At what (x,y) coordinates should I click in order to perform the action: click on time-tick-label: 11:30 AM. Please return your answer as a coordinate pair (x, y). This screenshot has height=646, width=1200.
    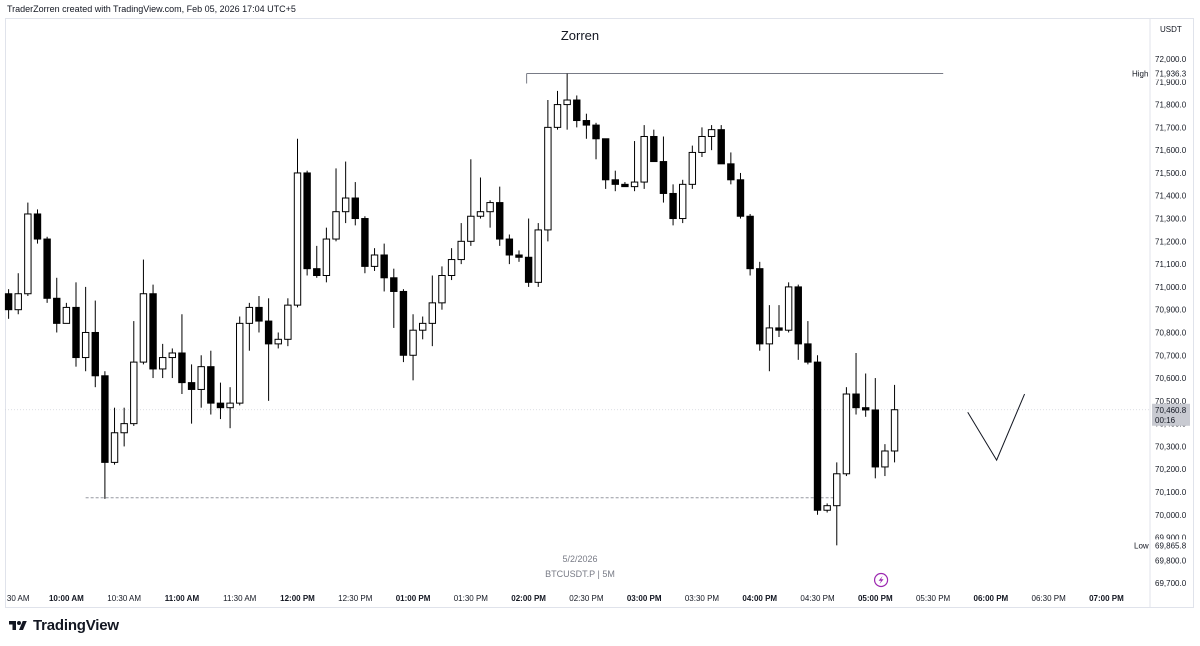
    Looking at the image, I should click on (240, 598).